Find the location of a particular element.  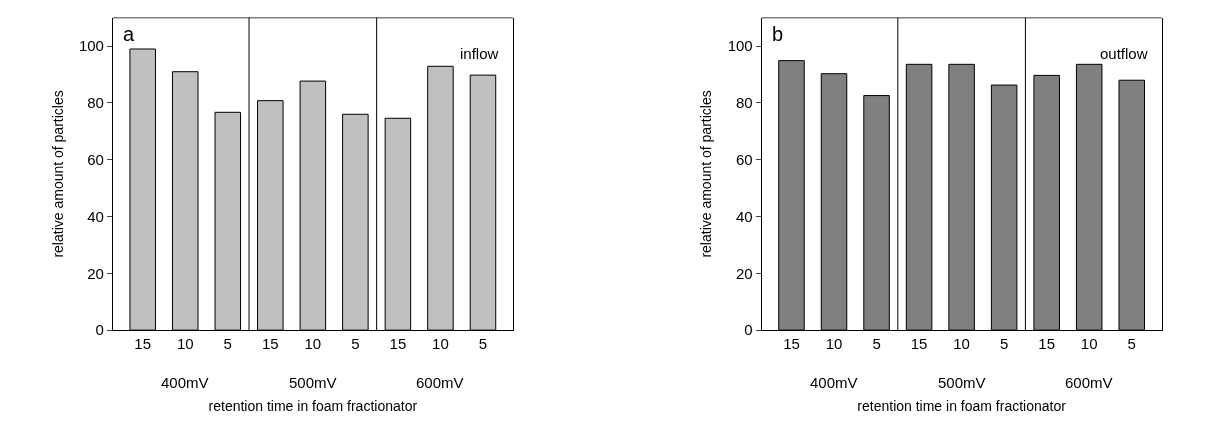

annotation: outflow is located at coordinates (1124, 53).